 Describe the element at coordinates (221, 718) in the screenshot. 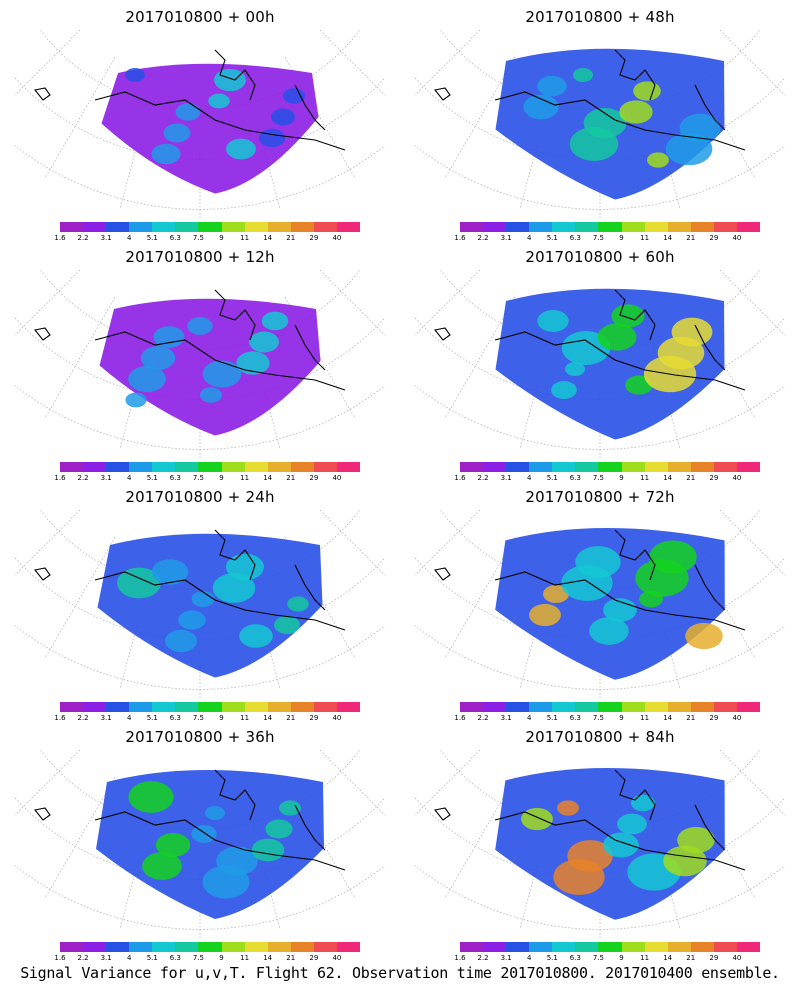

I see `colorbar-tick-label: 9` at that location.